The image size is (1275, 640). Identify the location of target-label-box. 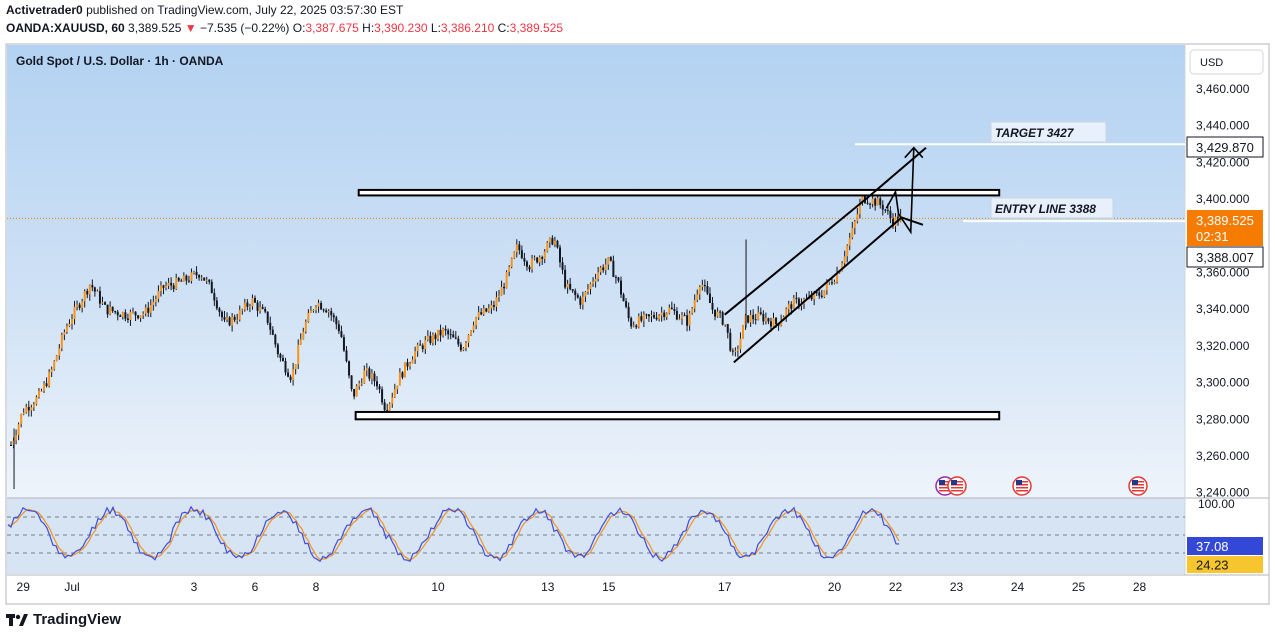
(1048, 132).